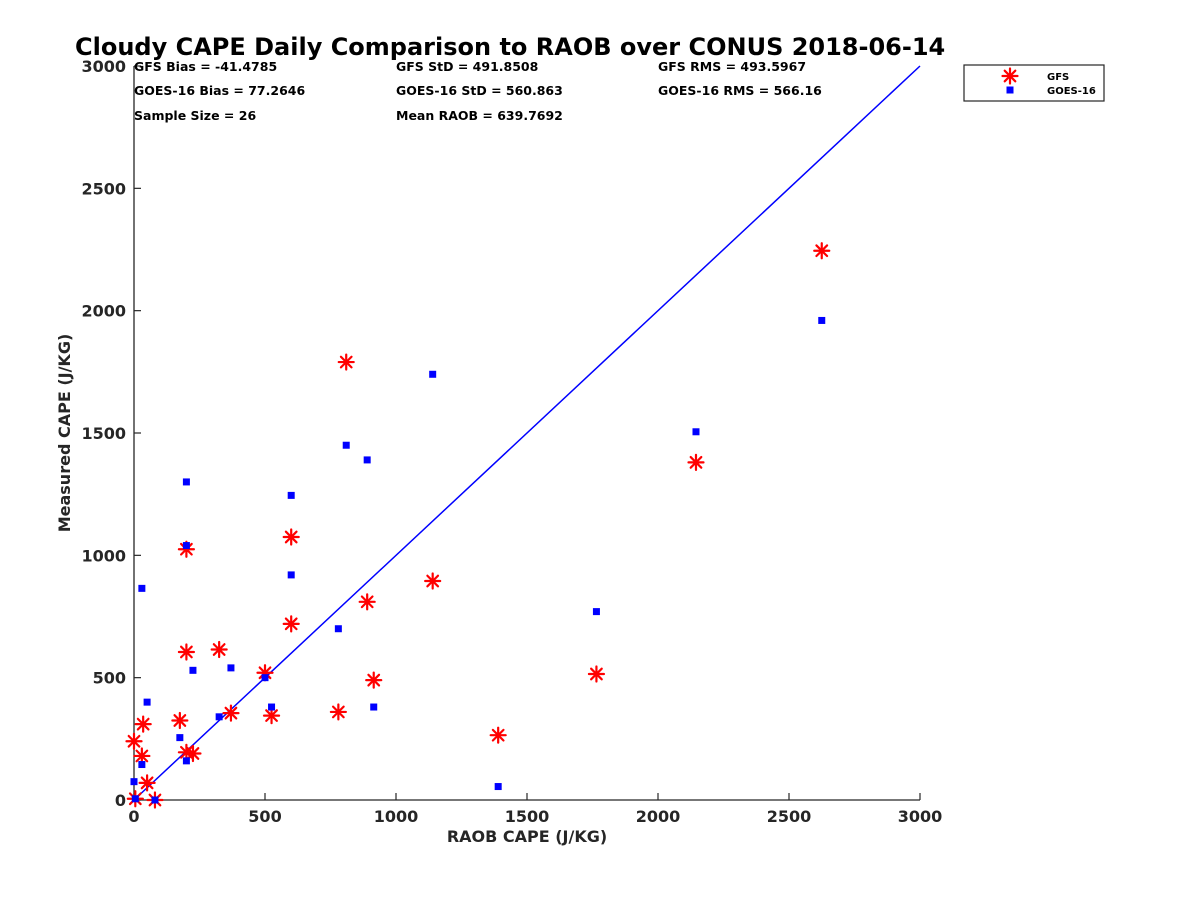 The width and height of the screenshot is (1200, 900). Describe the element at coordinates (103, 311) in the screenshot. I see `y-tick-label: 2000` at that location.